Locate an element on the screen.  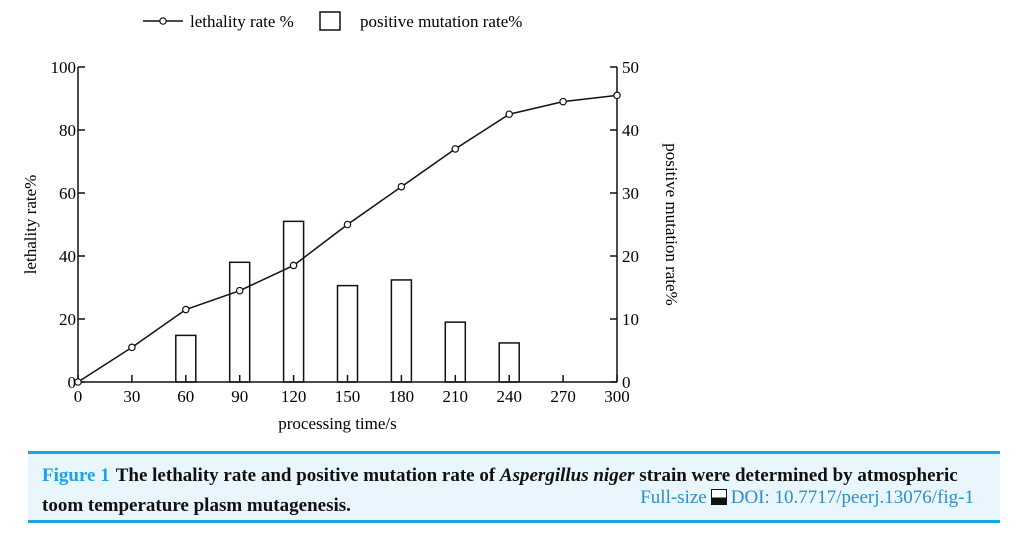
species-name: Aspergillus niger is located at coordinates (567, 475).